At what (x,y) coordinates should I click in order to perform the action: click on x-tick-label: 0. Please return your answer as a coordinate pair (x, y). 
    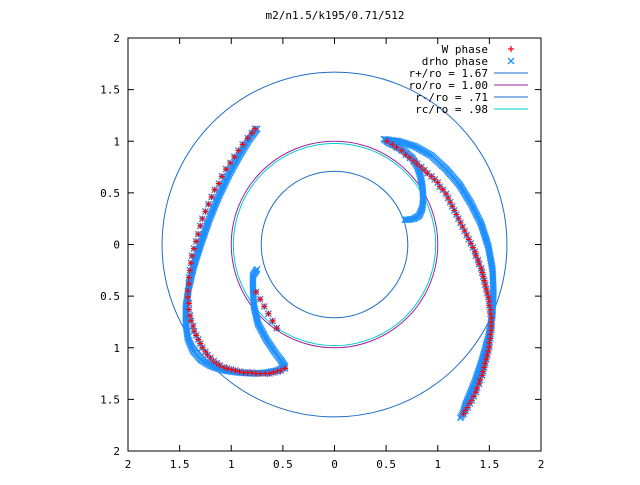
    Looking at the image, I should click on (334, 464).